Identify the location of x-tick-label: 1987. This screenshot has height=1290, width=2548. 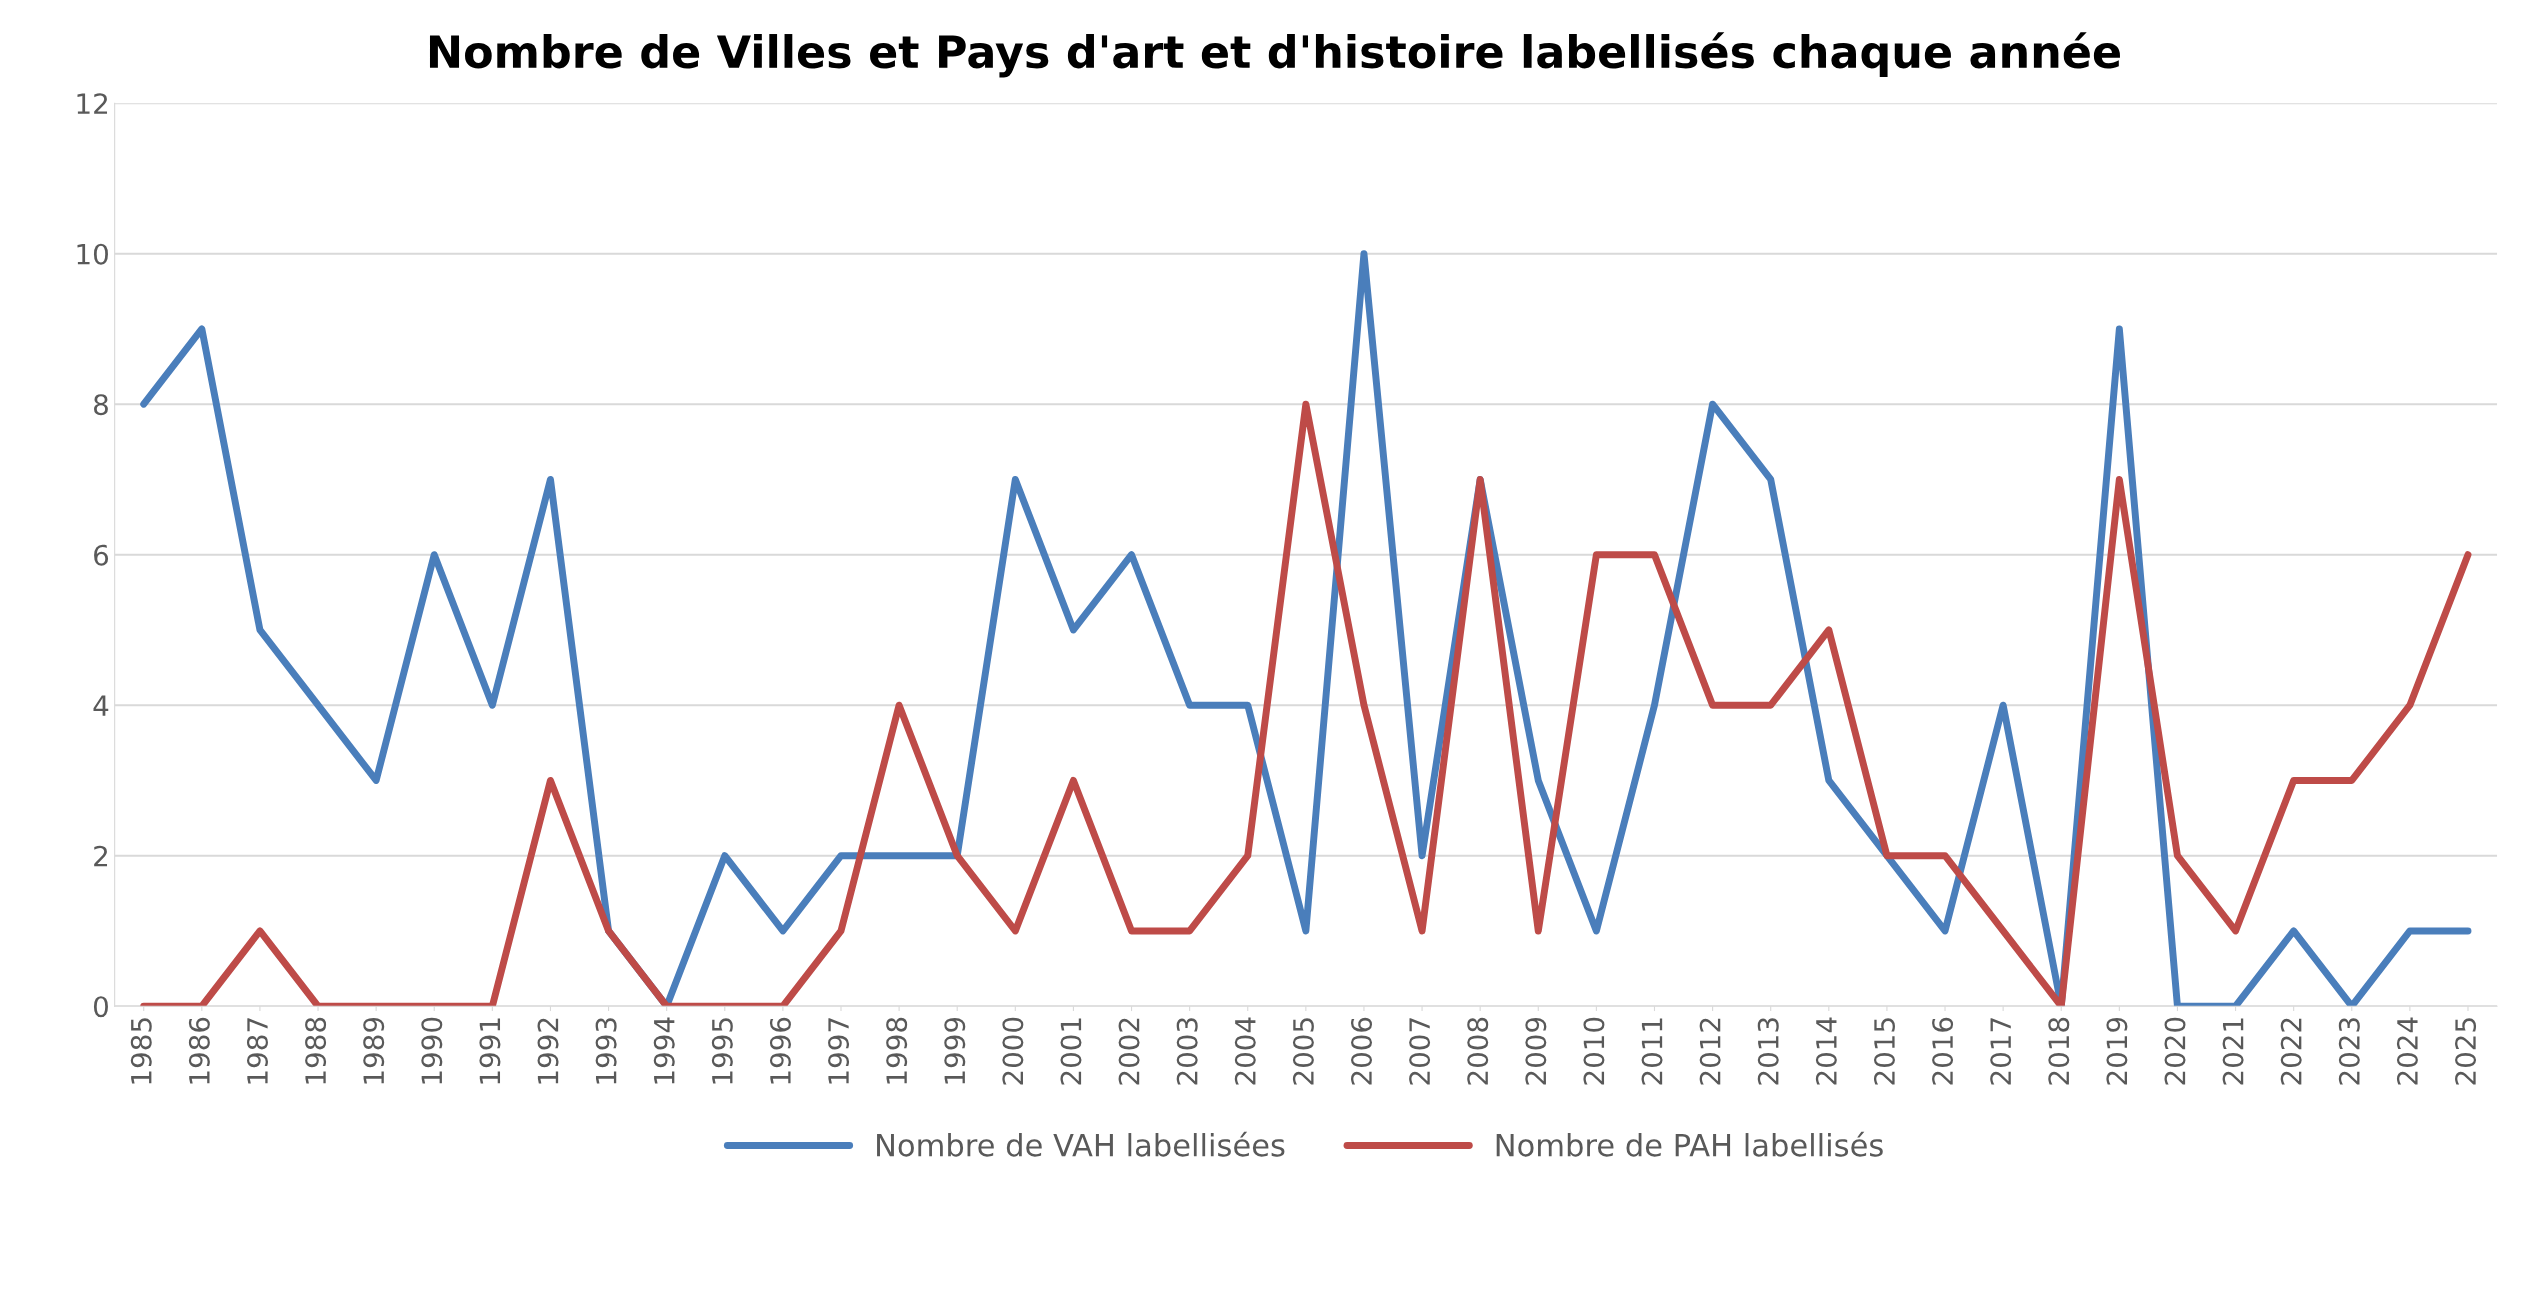
(257, 1051).